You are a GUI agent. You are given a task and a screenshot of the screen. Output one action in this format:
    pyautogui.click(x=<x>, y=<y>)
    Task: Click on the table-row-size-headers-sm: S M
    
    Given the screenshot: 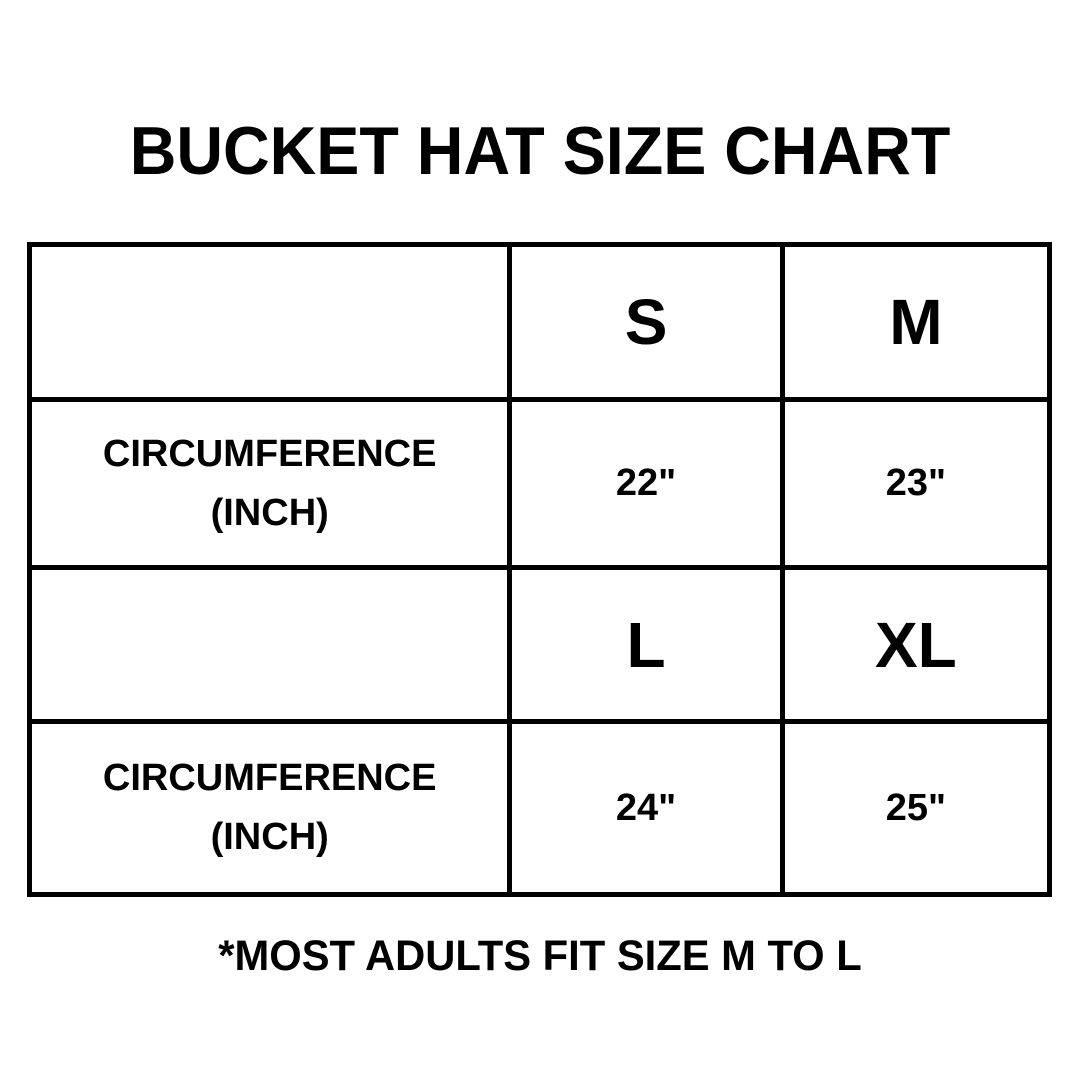 What is the action you would take?
    pyautogui.click(x=539, y=322)
    